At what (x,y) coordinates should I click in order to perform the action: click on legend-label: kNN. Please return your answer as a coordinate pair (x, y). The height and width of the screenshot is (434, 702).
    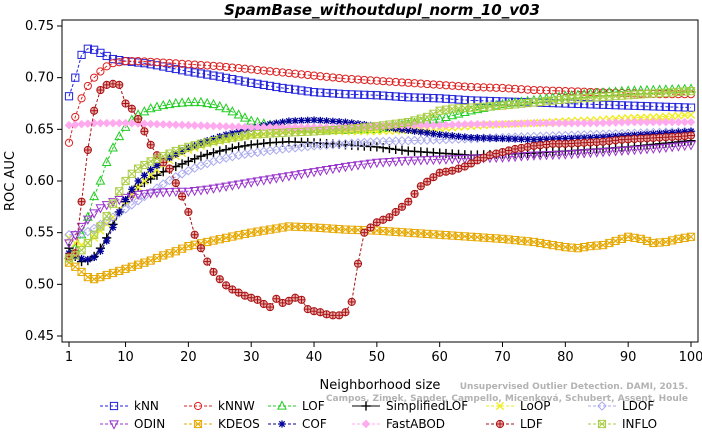
    Looking at the image, I should click on (146, 406).